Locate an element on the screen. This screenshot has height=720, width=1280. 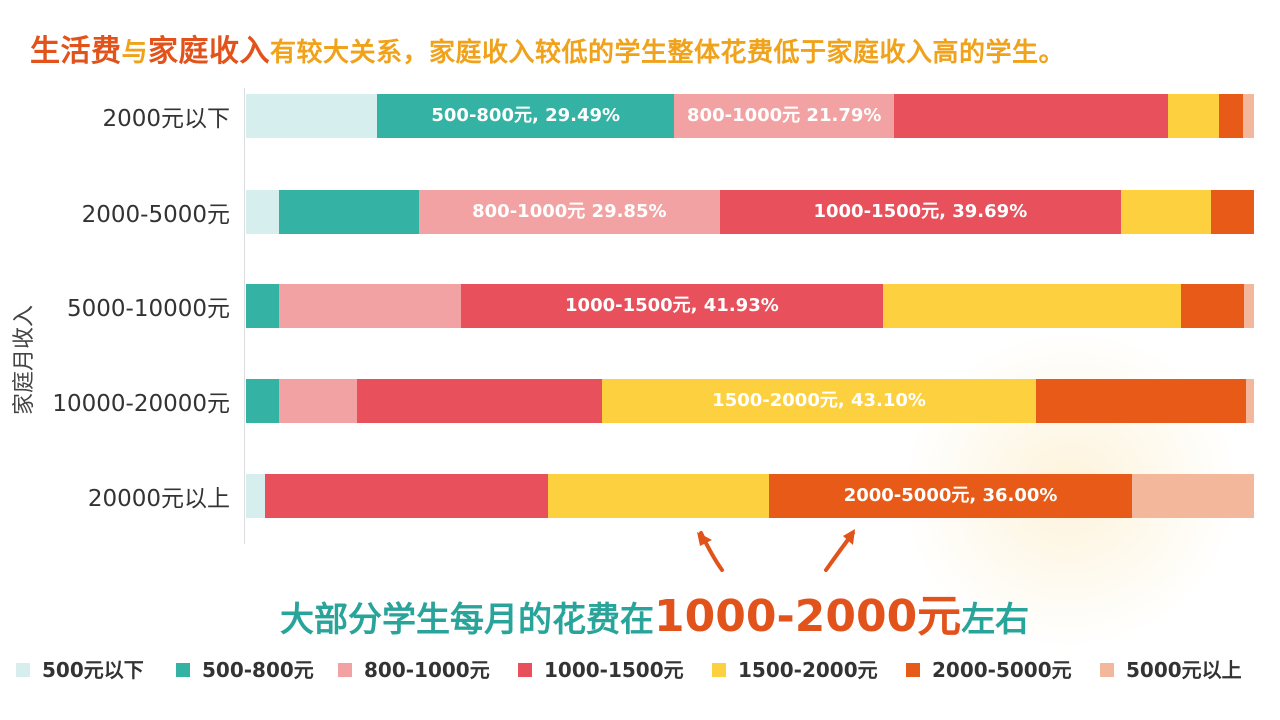
legend-label: 5000元以上 is located at coordinates (1184, 670).